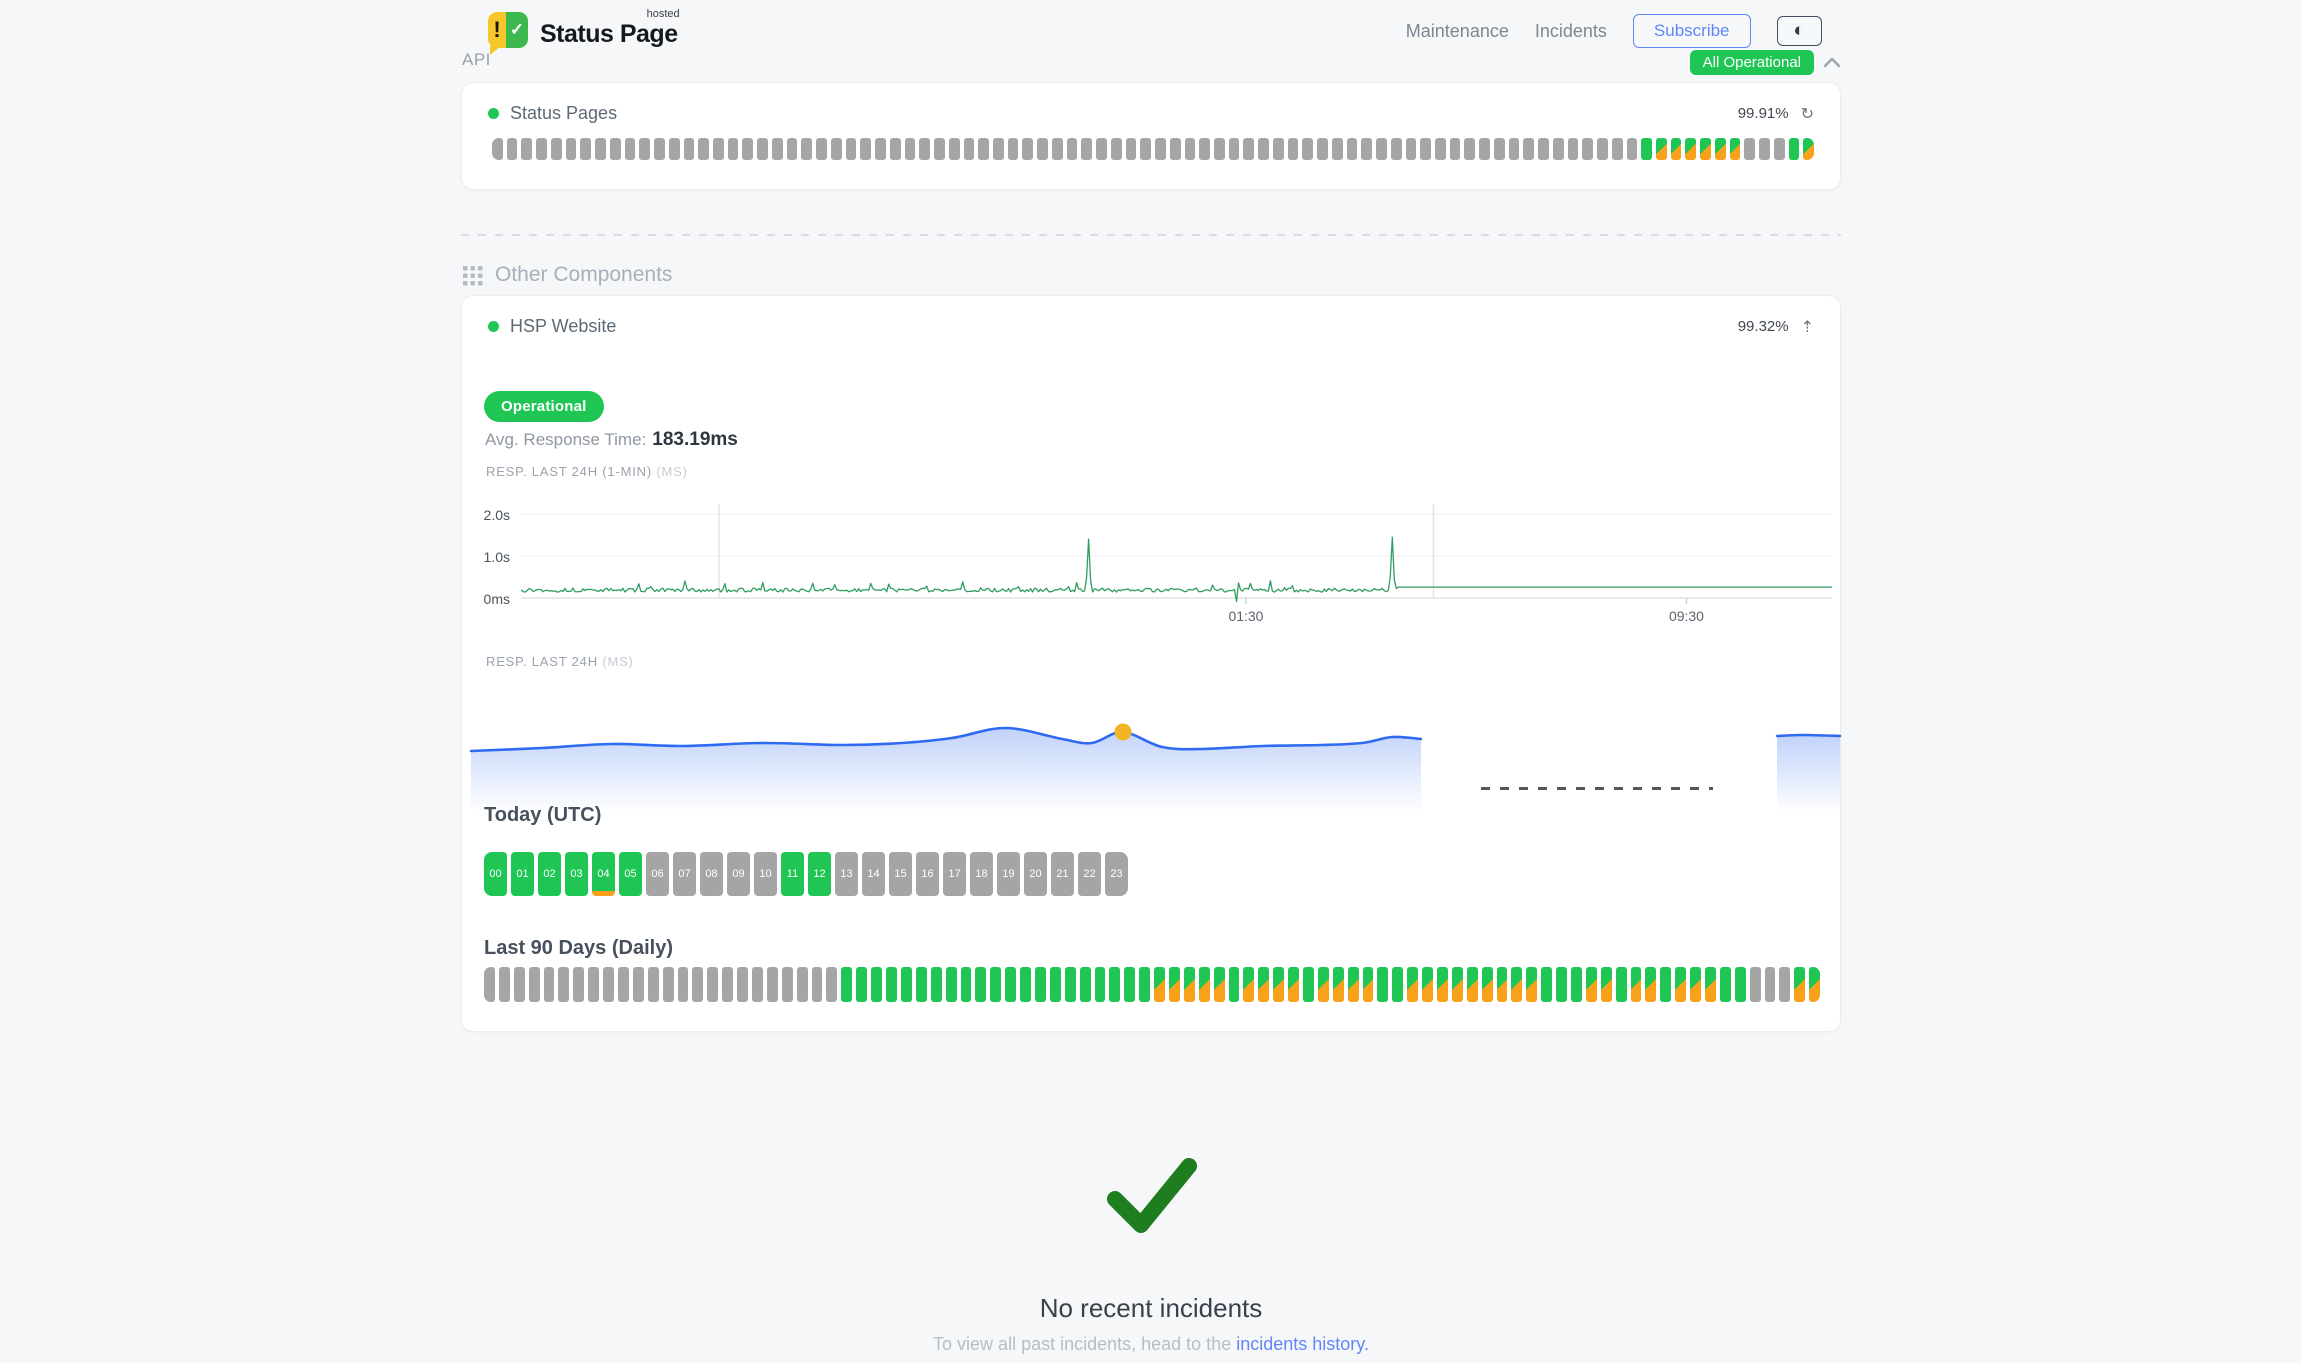  I want to click on hour-block: 21, so click(1062, 874).